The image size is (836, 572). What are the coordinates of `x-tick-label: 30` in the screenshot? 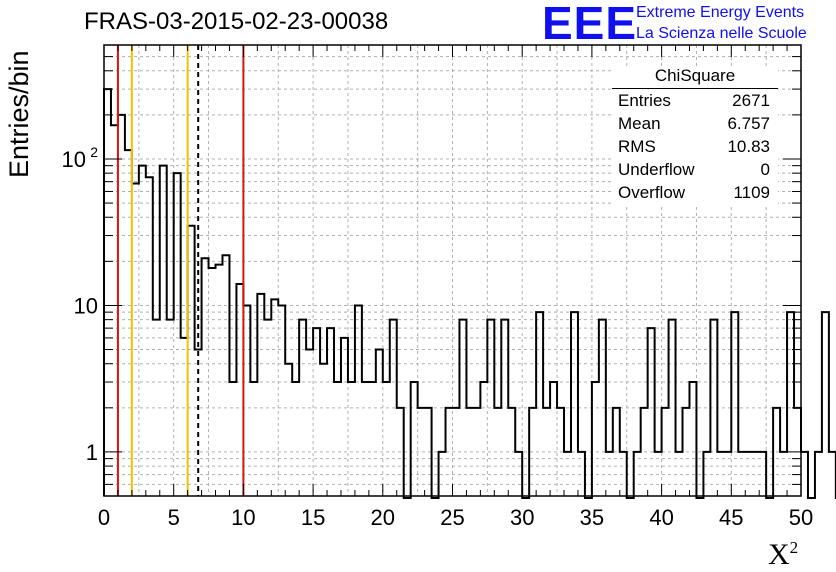 It's located at (522, 517).